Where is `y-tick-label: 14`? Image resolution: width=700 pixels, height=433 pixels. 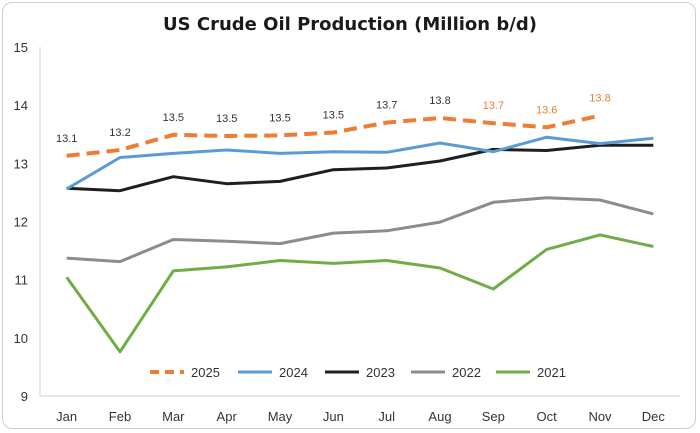 y-tick-label: 14 is located at coordinates (21, 105).